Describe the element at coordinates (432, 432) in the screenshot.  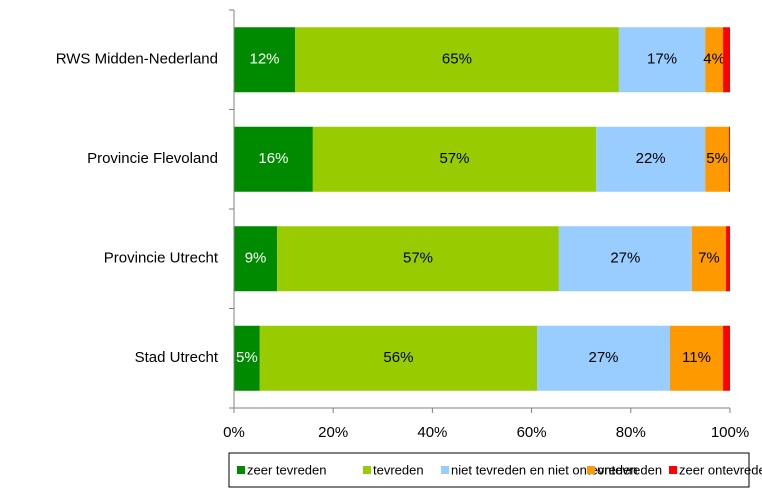
I see `x-tick-label: 40%` at that location.